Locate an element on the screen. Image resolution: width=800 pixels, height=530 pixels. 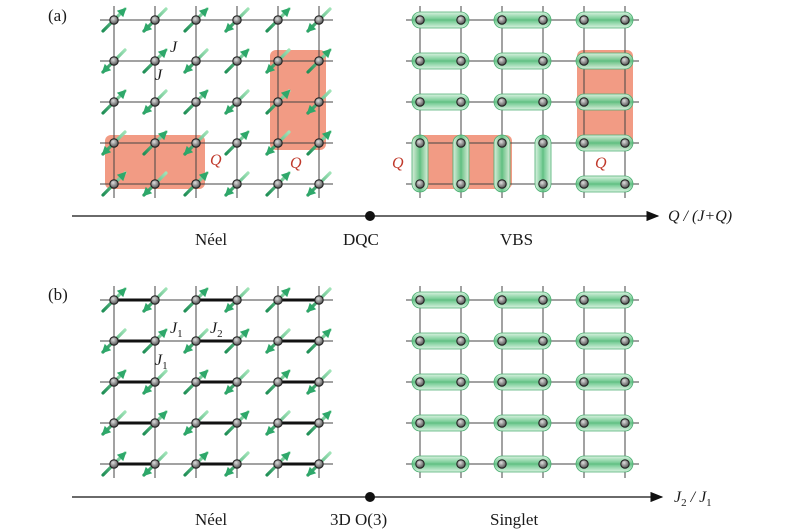
axis-label-b: J2 / J1 is located at coordinates (693, 499).